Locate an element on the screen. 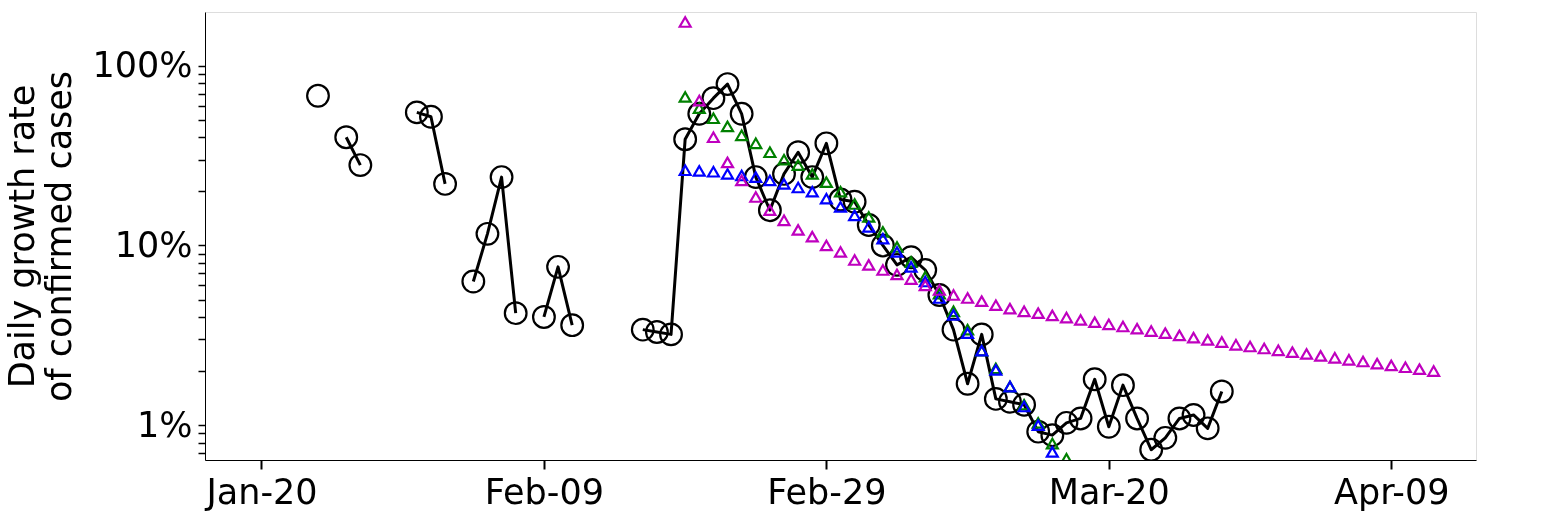 Image resolution: width=1557 pixels, height=524 pixels. x-tick-label: Apr-09 is located at coordinates (1392, 491).